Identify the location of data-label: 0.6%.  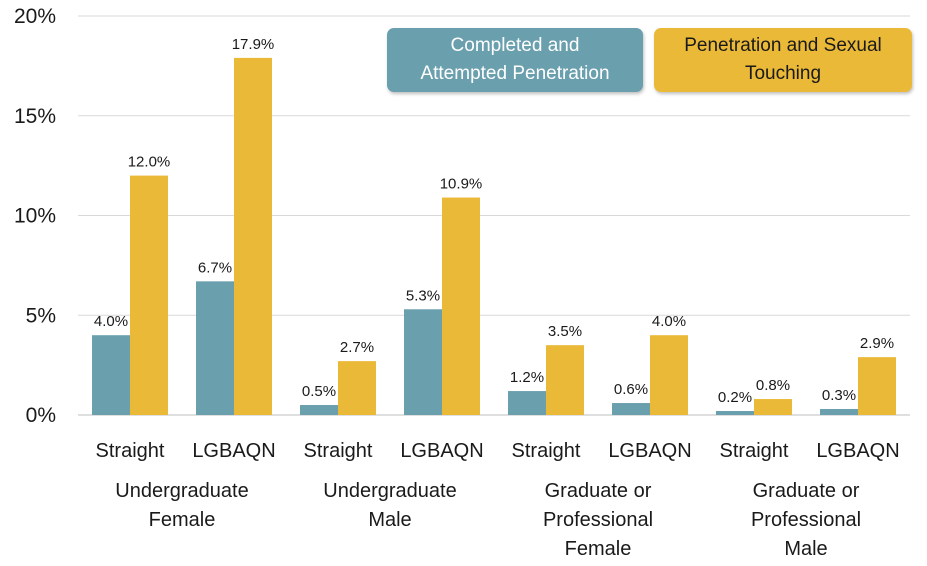
(631, 389).